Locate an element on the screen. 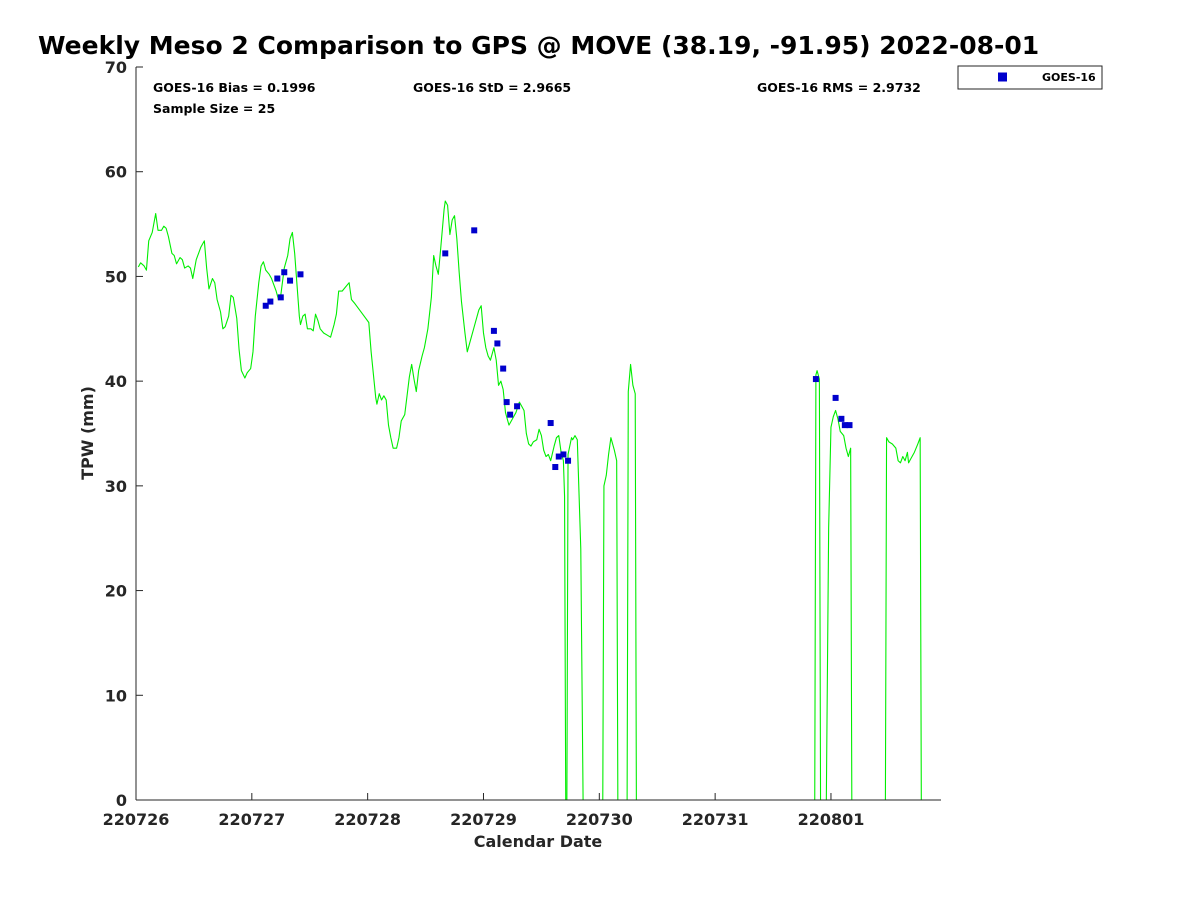  y-tick-label-10: 10 is located at coordinates (116, 695).